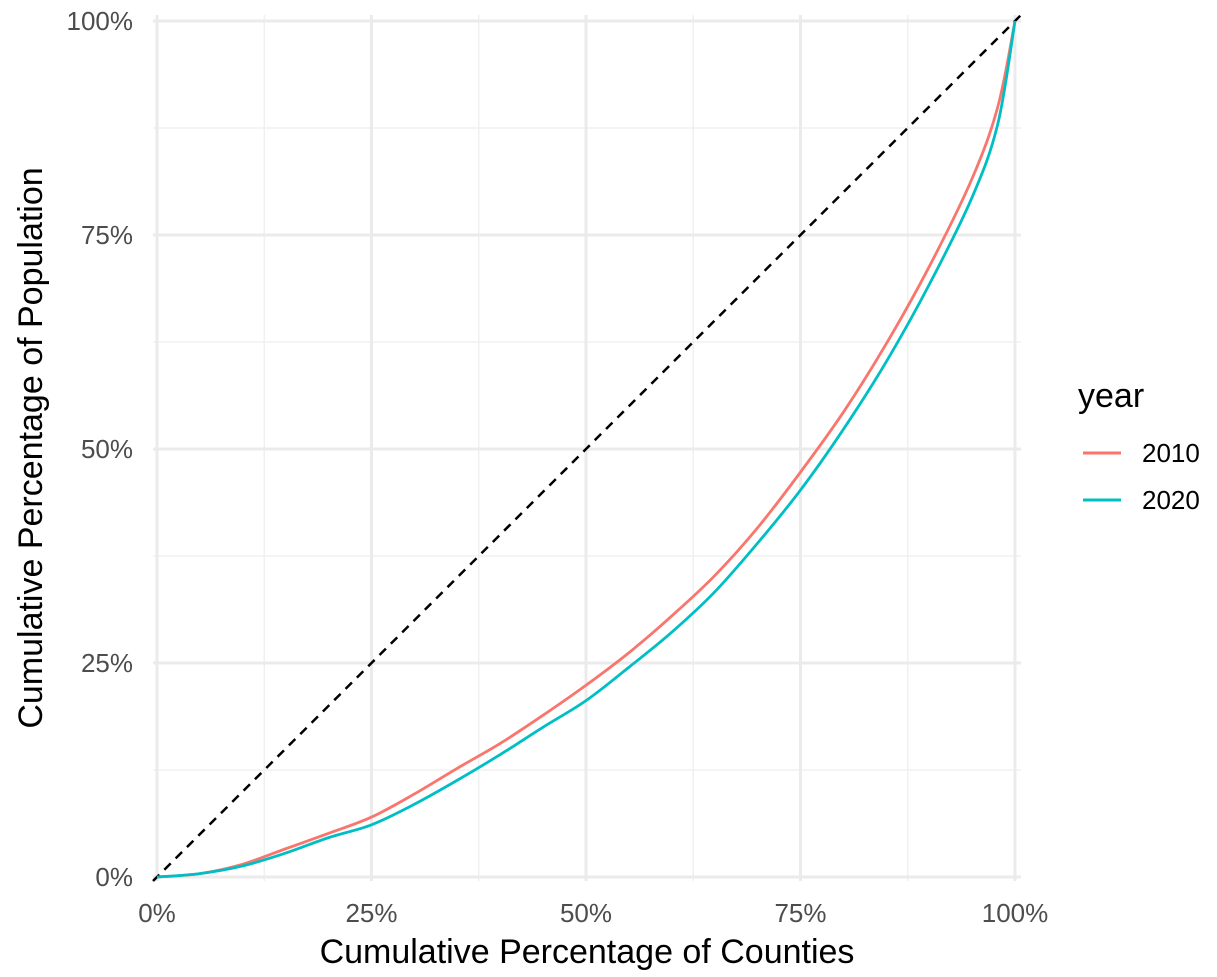  I want to click on x-tick-label: 50%, so click(586, 913).